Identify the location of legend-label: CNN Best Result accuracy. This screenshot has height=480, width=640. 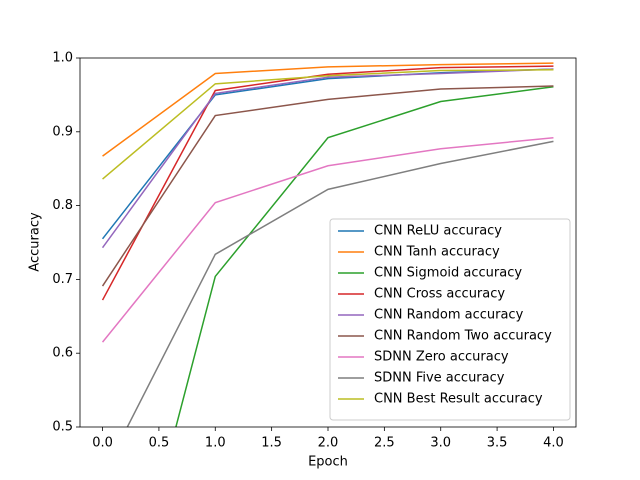
(458, 399).